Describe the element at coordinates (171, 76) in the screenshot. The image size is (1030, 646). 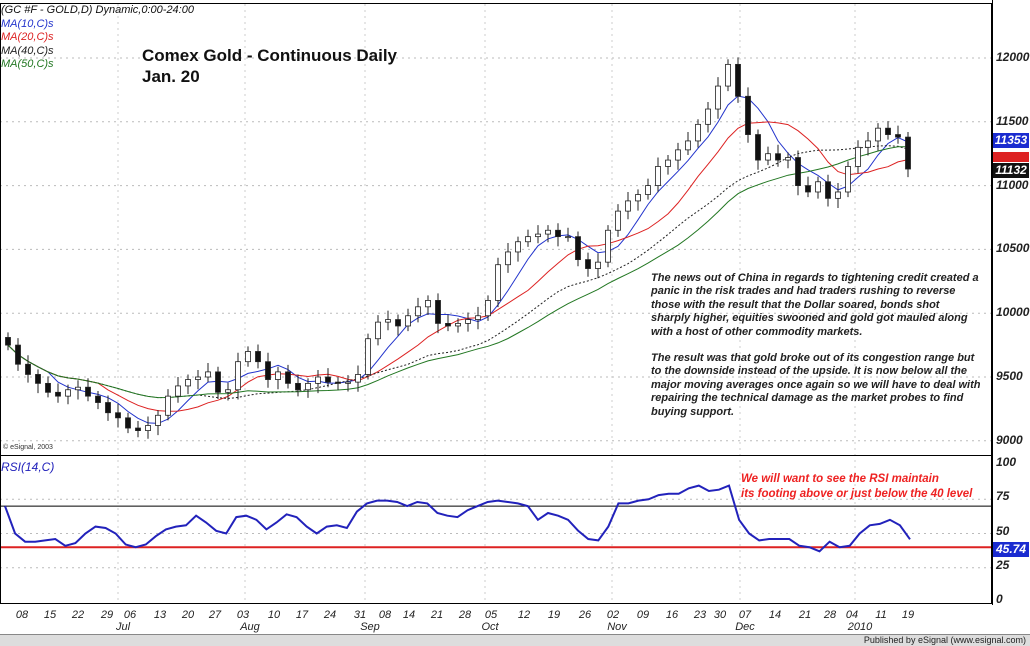
I see `chart-date: Jan. 20` at that location.